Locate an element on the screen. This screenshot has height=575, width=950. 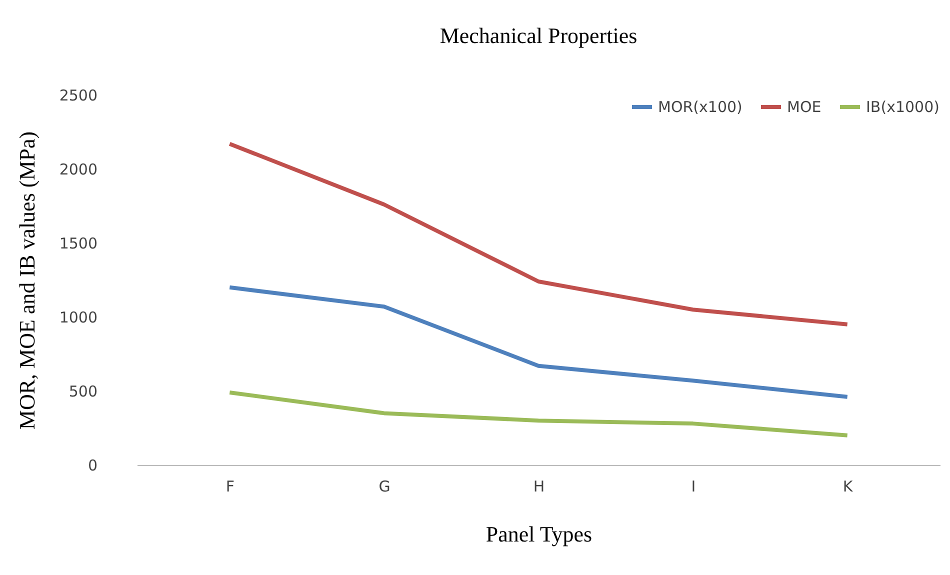
y-tick-label: 2000 is located at coordinates (78, 169).